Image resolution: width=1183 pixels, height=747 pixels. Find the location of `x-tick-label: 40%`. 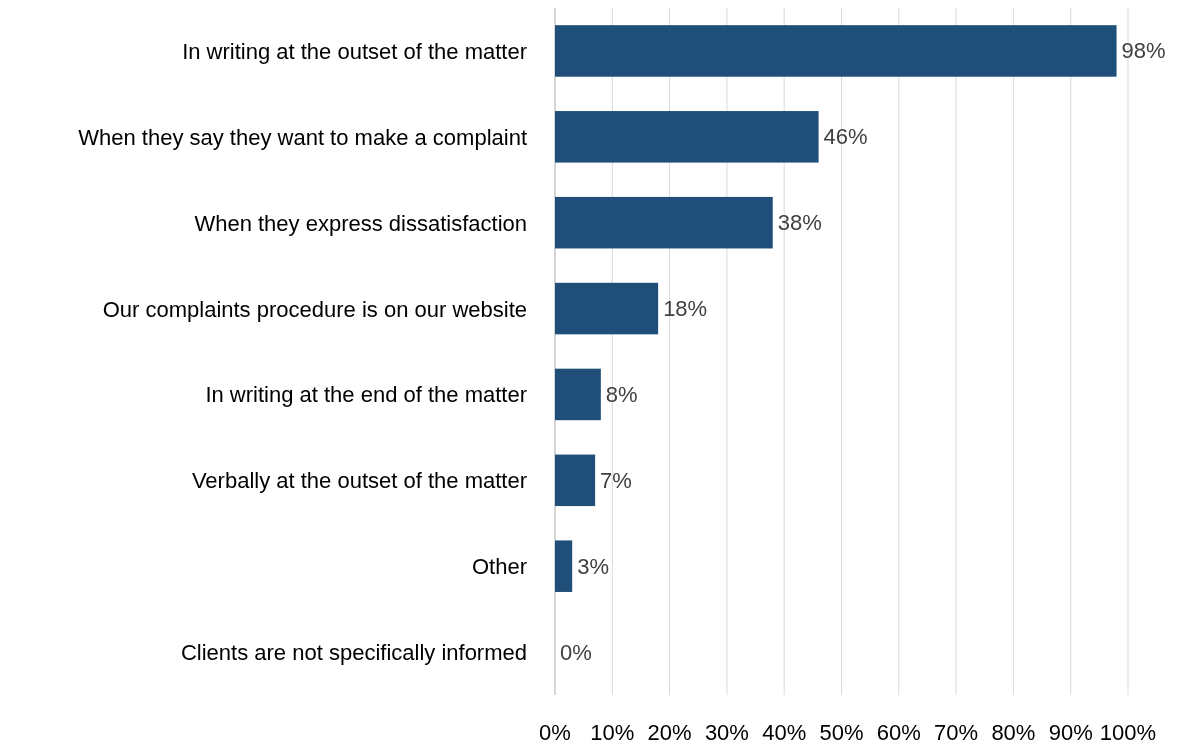

x-tick-label: 40% is located at coordinates (784, 732).